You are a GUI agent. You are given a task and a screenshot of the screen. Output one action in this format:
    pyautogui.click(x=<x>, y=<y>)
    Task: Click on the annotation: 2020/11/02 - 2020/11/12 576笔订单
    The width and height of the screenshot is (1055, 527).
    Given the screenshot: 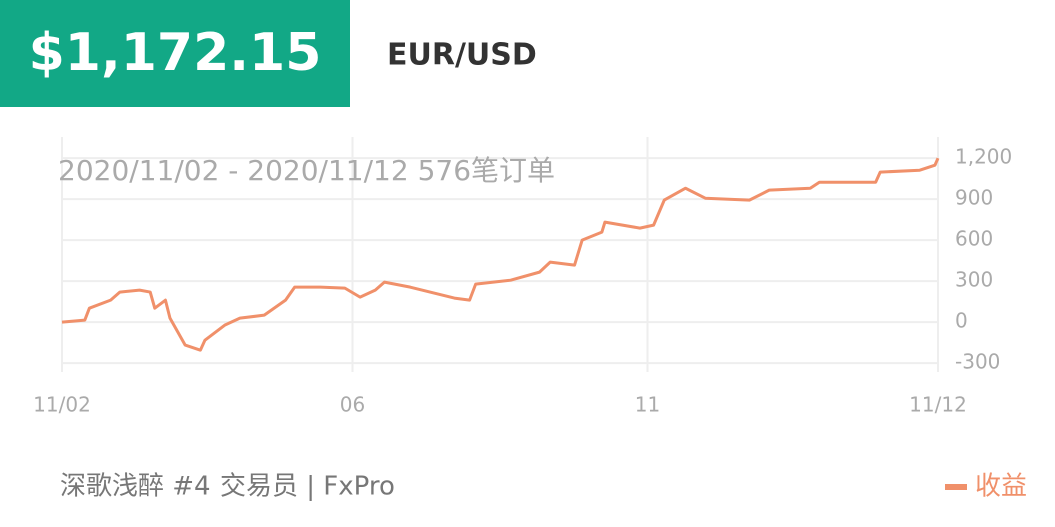 What is the action you would take?
    pyautogui.click(x=306, y=170)
    